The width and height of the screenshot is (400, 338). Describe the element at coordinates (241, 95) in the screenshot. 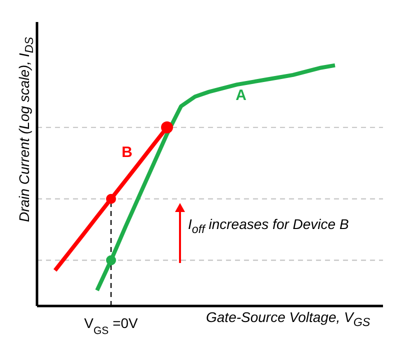

I see `series-label: A` at that location.